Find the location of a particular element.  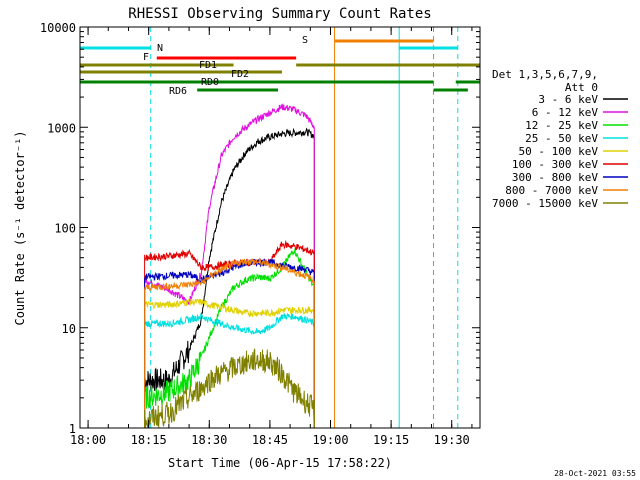

series-line-800-7000keV is located at coordinates (229, 343).